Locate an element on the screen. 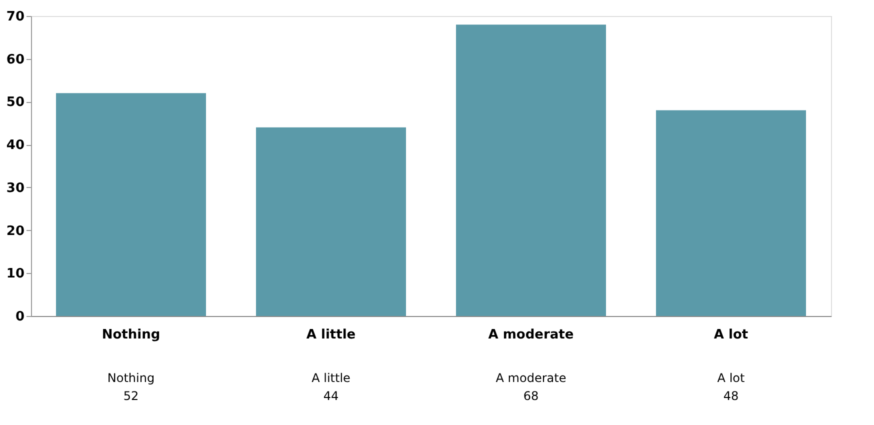  data-label: 52 is located at coordinates (131, 396).